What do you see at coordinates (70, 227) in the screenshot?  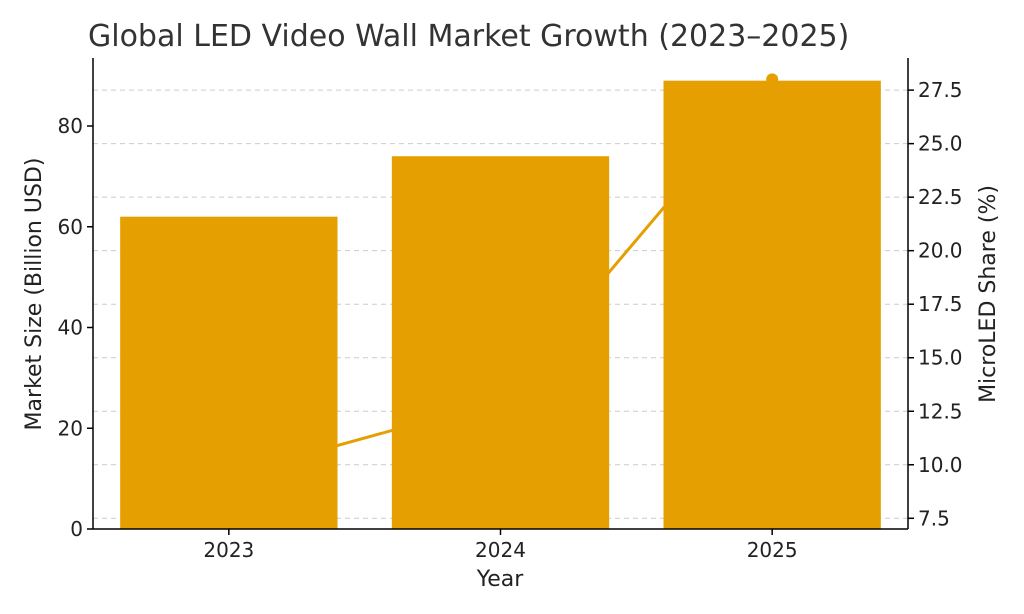 I see `y-tick-label: 60` at bounding box center [70, 227].